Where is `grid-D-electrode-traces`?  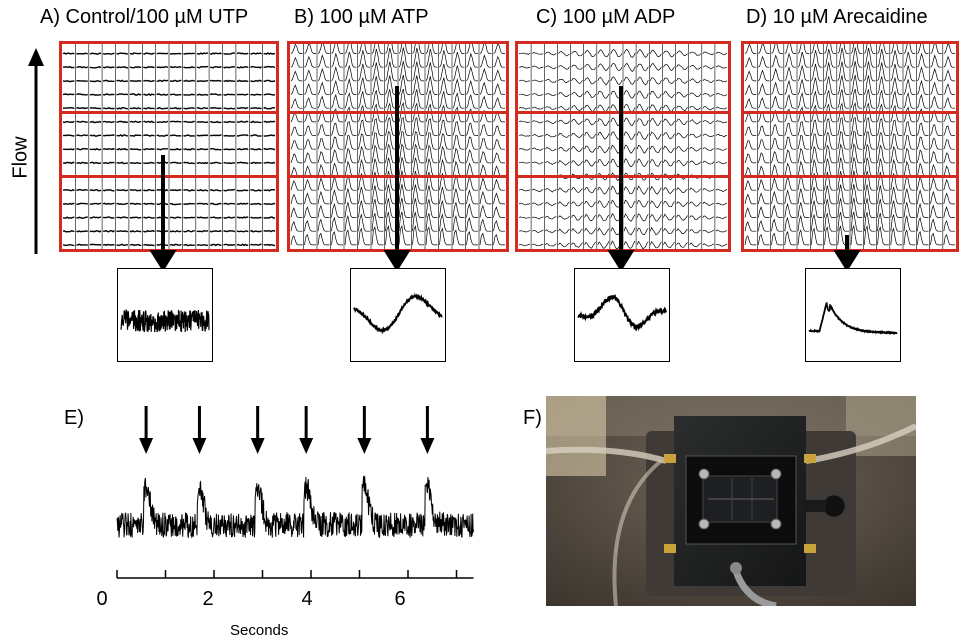
grid-D-electrode-traces is located at coordinates (849, 145).